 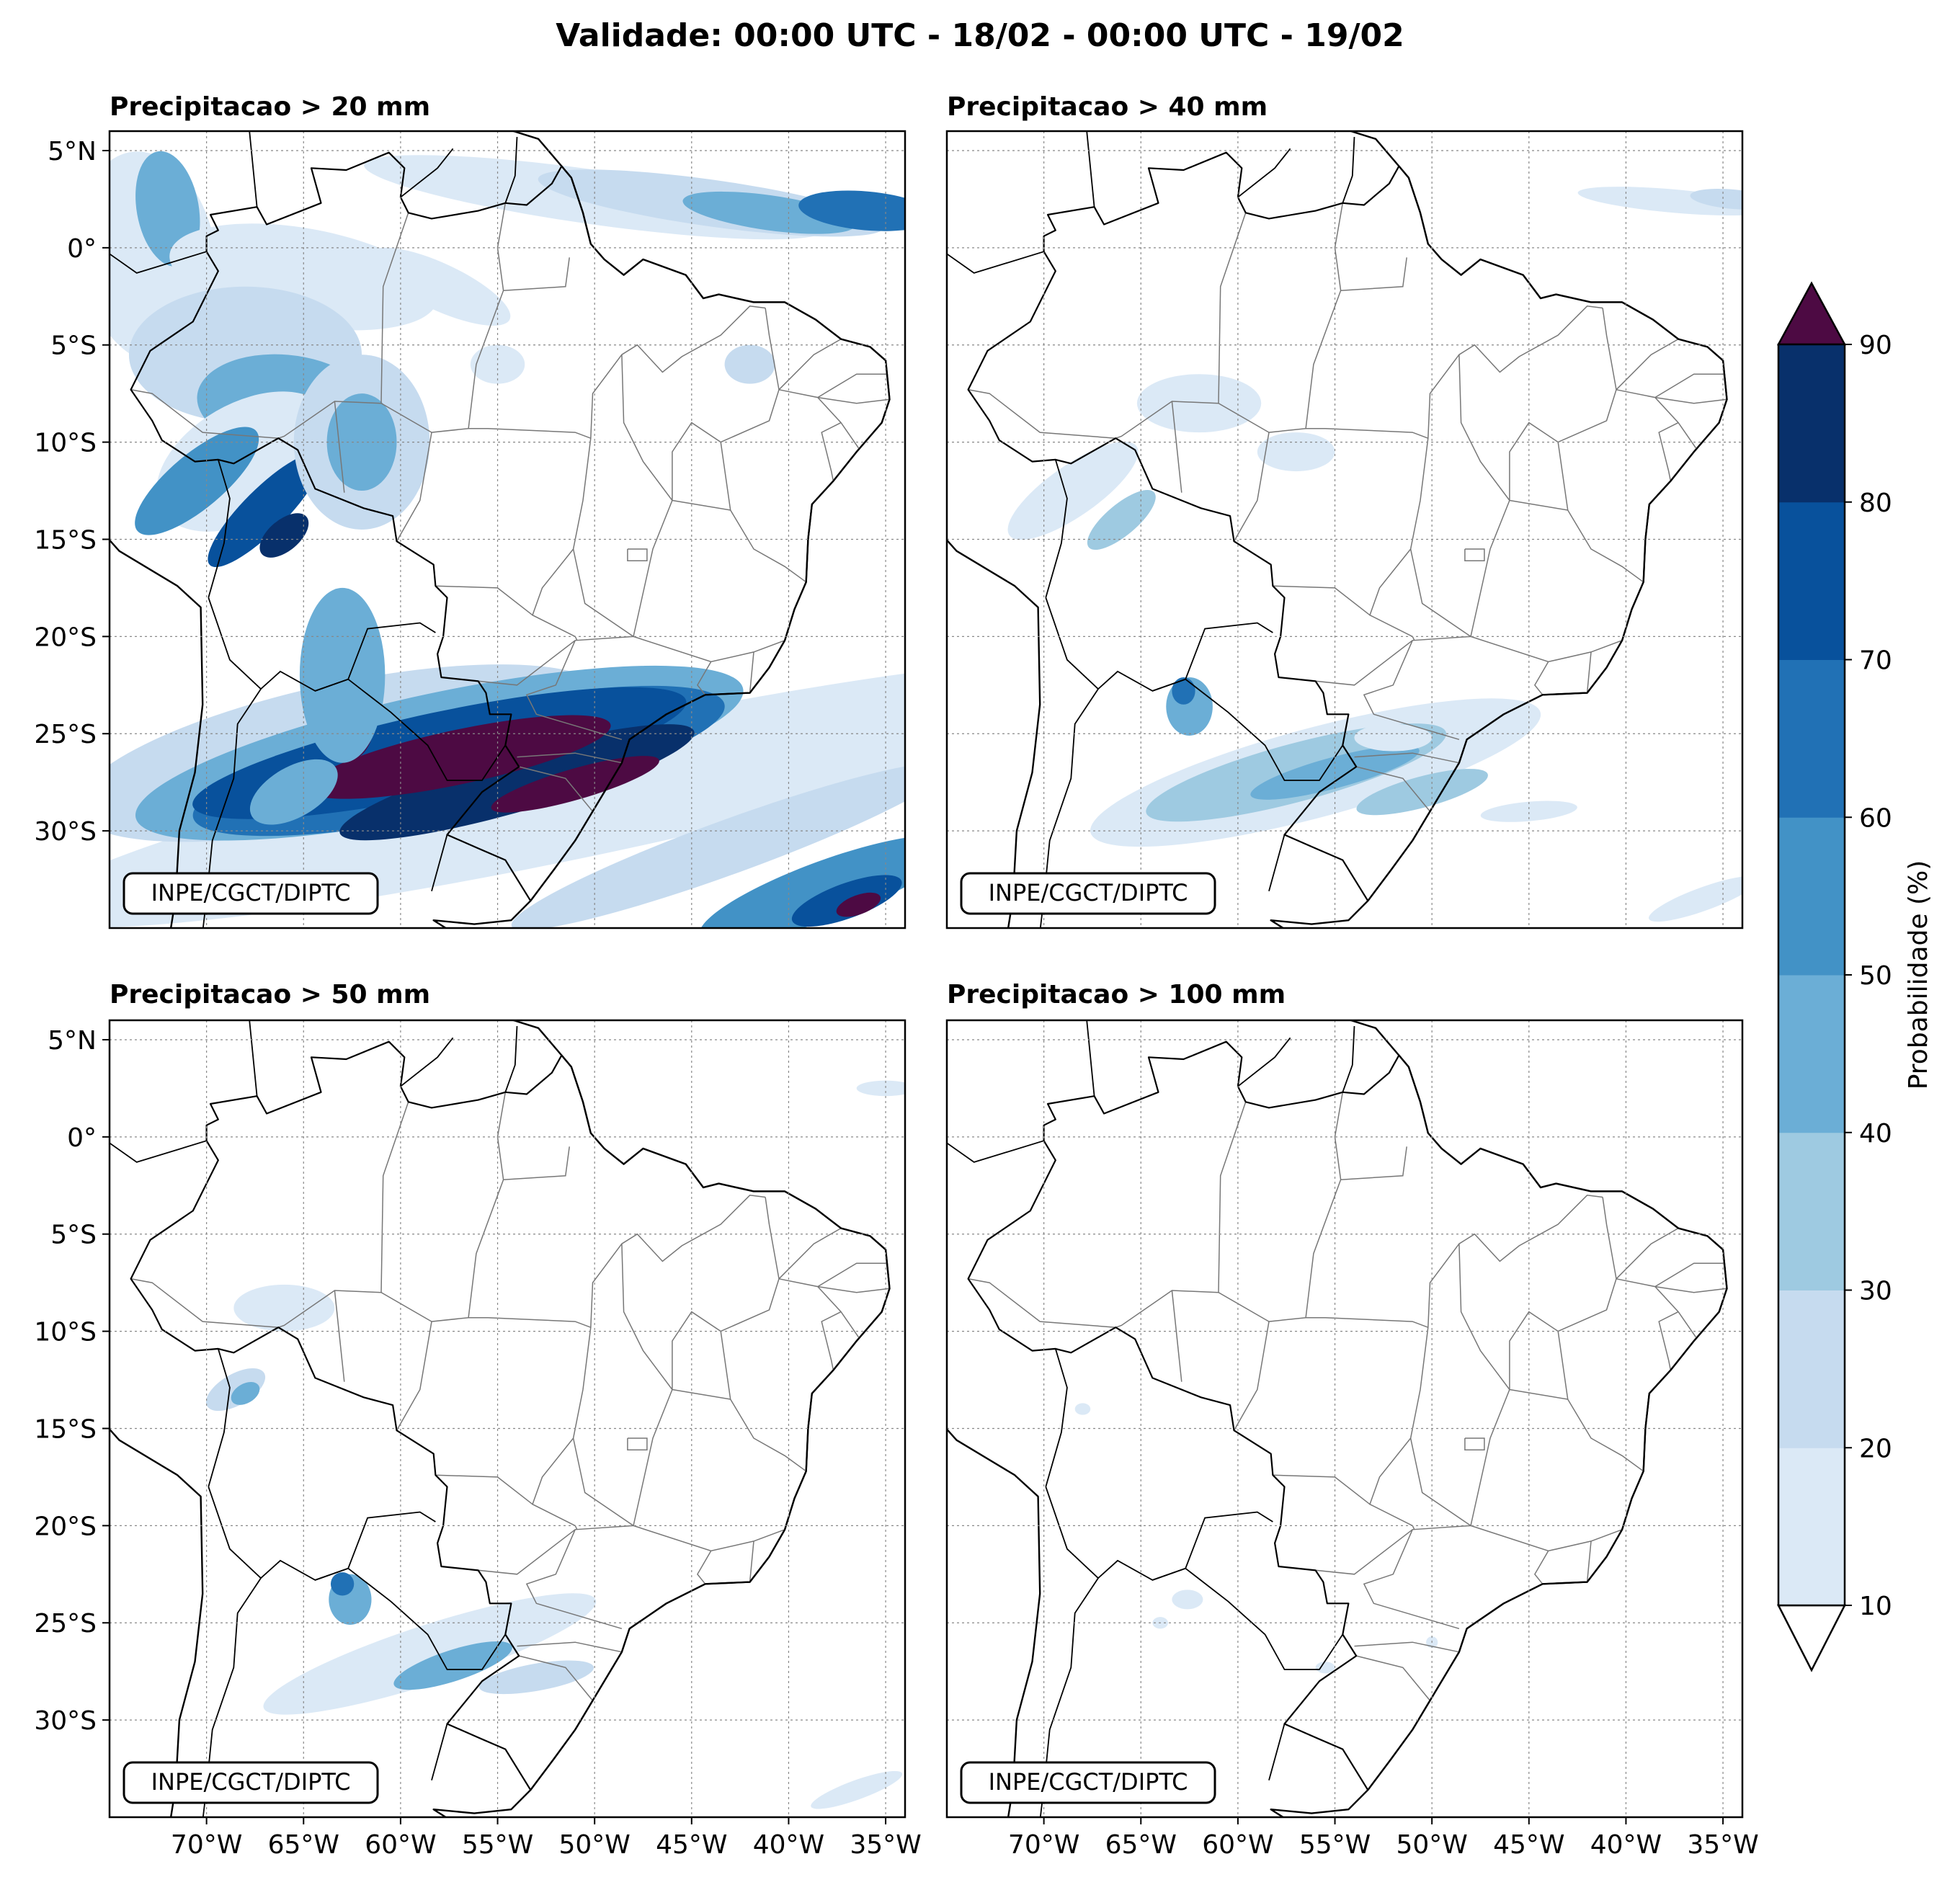 What do you see at coordinates (594, 1845) in the screenshot?
I see `lon-tick-label: 50°W` at bounding box center [594, 1845].